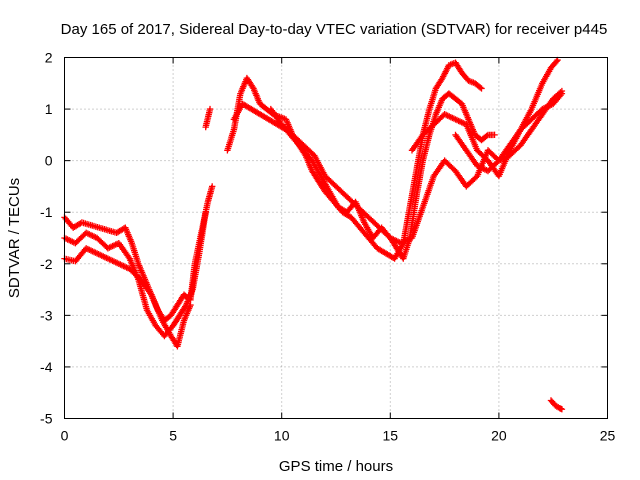 The image size is (640, 480). Describe the element at coordinates (49, 58) in the screenshot. I see `y-tick-label: 2` at that location.